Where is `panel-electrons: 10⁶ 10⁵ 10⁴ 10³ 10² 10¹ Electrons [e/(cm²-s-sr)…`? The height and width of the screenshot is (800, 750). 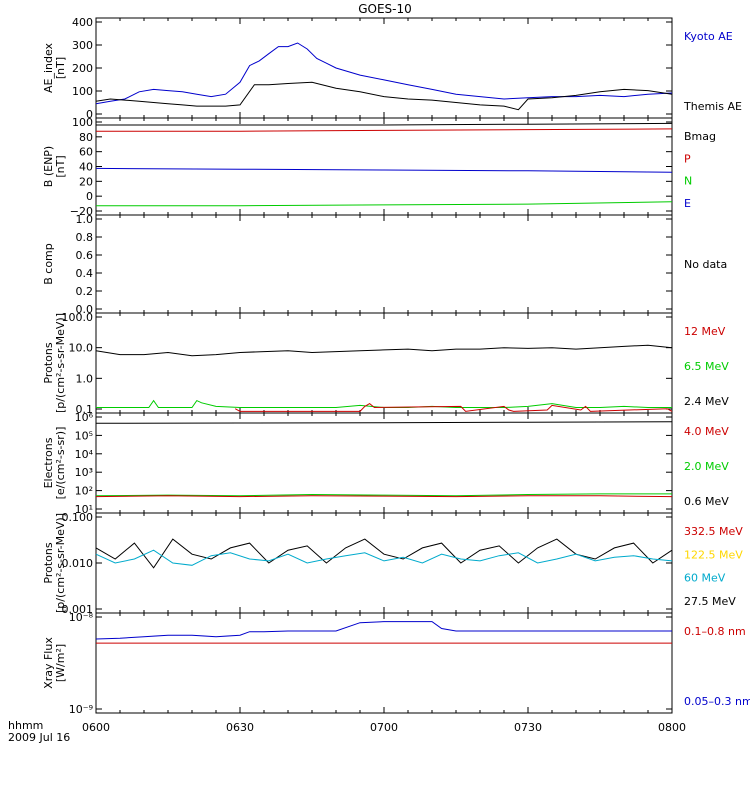
panel-electrons: 10⁶ 10⁵ 10⁴ 10³ 10² 10¹ Electrons [e/(cm²-s-sr)… is located at coordinates (385, 463).